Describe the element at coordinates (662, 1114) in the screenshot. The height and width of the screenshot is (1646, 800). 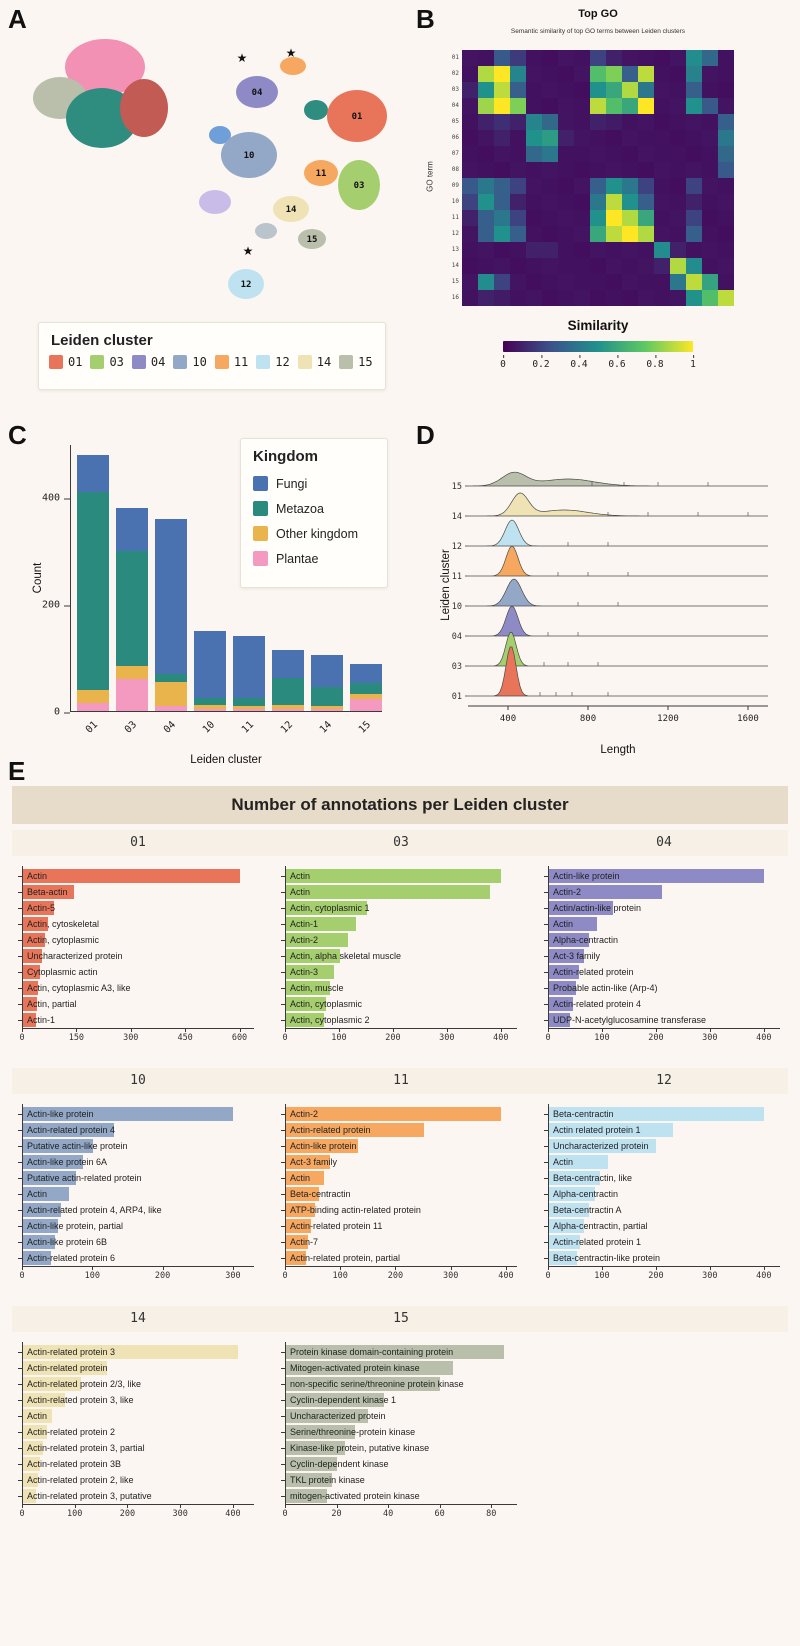
I see `annotation-row: Beta-centractin` at that location.